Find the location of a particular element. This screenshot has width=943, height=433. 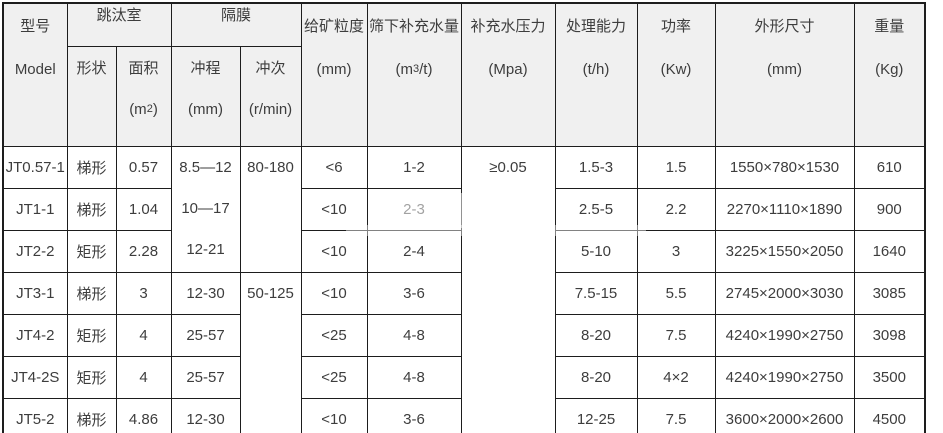

cell-feed-size: <25 is located at coordinates (334, 377).